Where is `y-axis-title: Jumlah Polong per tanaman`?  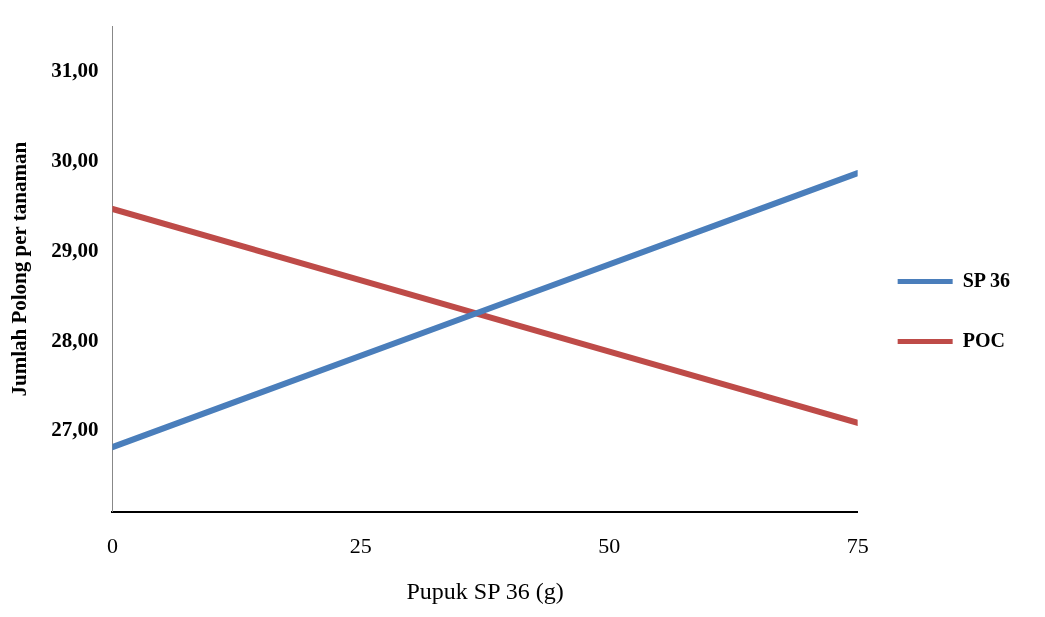 y-axis-title: Jumlah Polong per tanaman is located at coordinates (19, 269).